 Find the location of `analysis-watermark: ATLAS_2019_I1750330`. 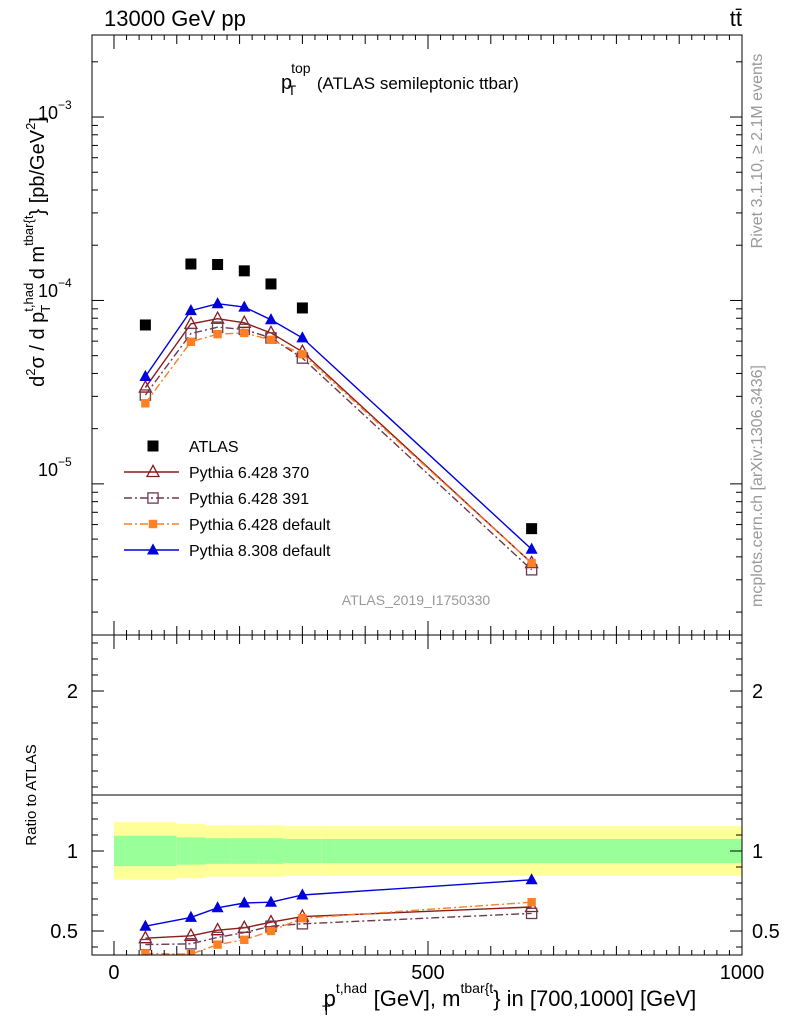

analysis-watermark: ATLAS_2019_I1750330 is located at coordinates (416, 600).